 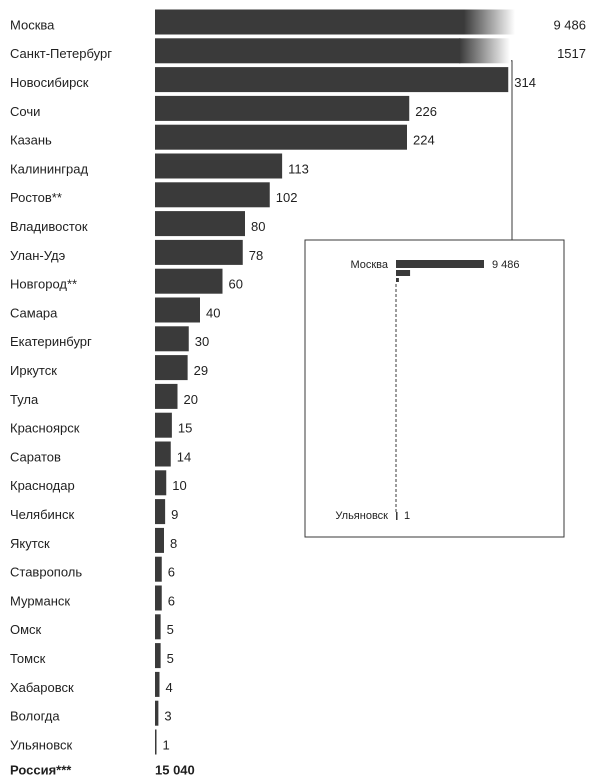 I want to click on category-label: Хабаровск, so click(x=42, y=687).